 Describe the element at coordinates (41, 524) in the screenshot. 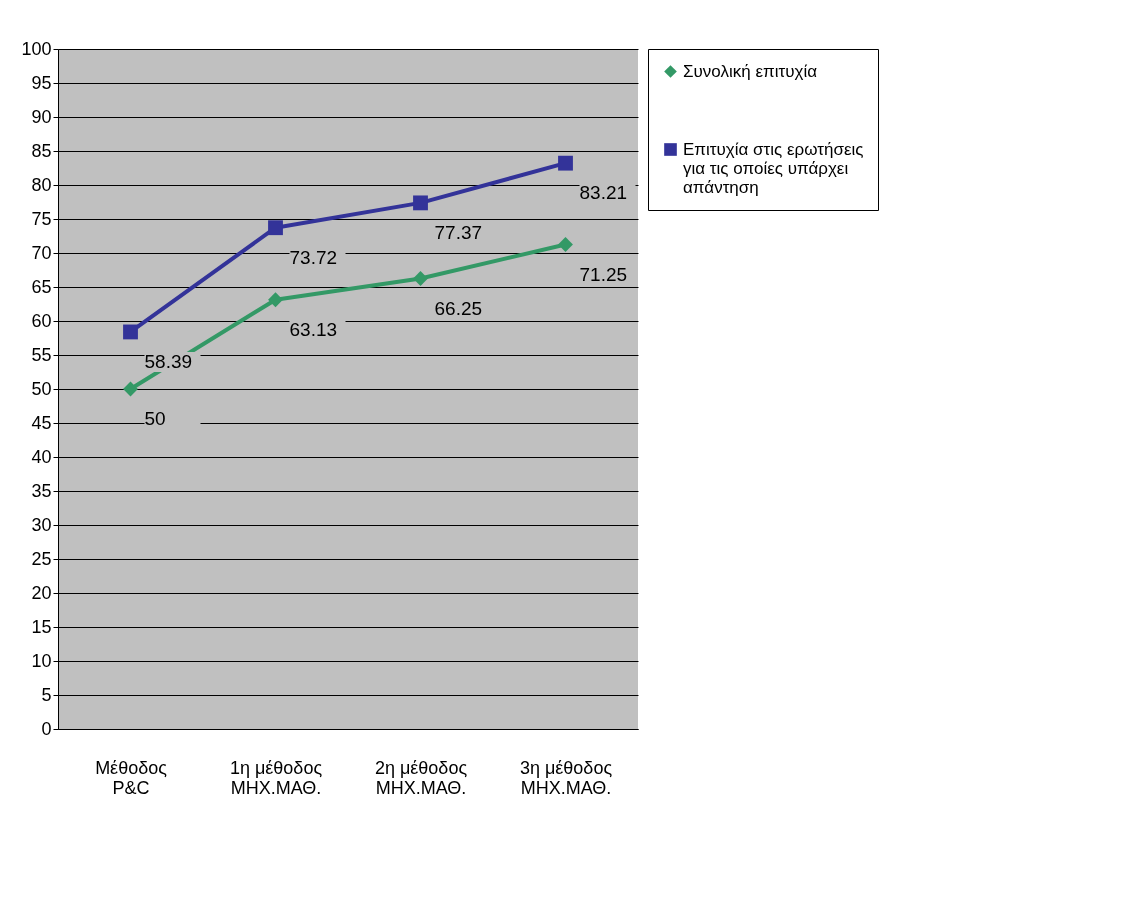

I see `y-tick-label: 30` at that location.